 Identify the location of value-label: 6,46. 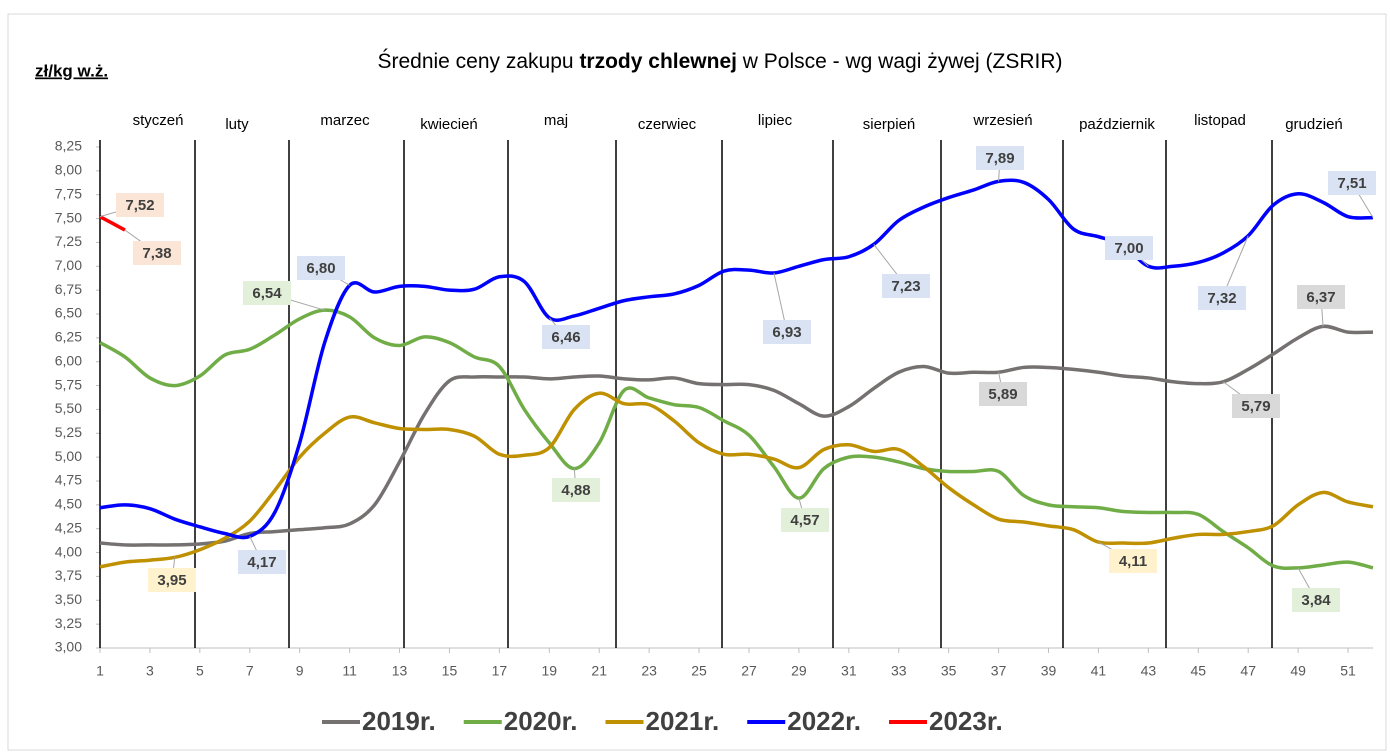
(565, 337).